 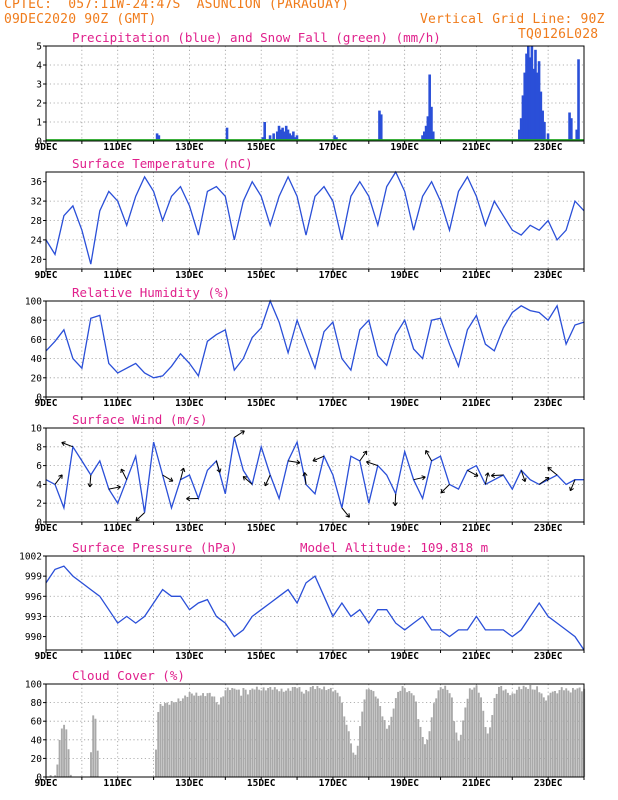 What do you see at coordinates (162, 163) in the screenshot?
I see `panel-title: Surface Temperature (nC)` at bounding box center [162, 163].